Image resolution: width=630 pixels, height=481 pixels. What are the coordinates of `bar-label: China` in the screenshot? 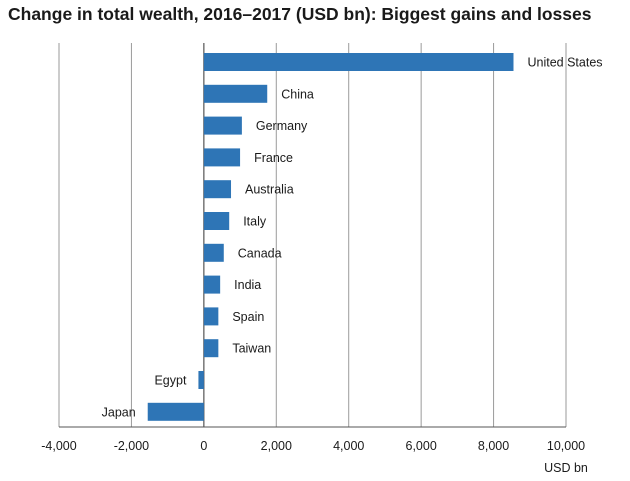 It's located at (297, 94).